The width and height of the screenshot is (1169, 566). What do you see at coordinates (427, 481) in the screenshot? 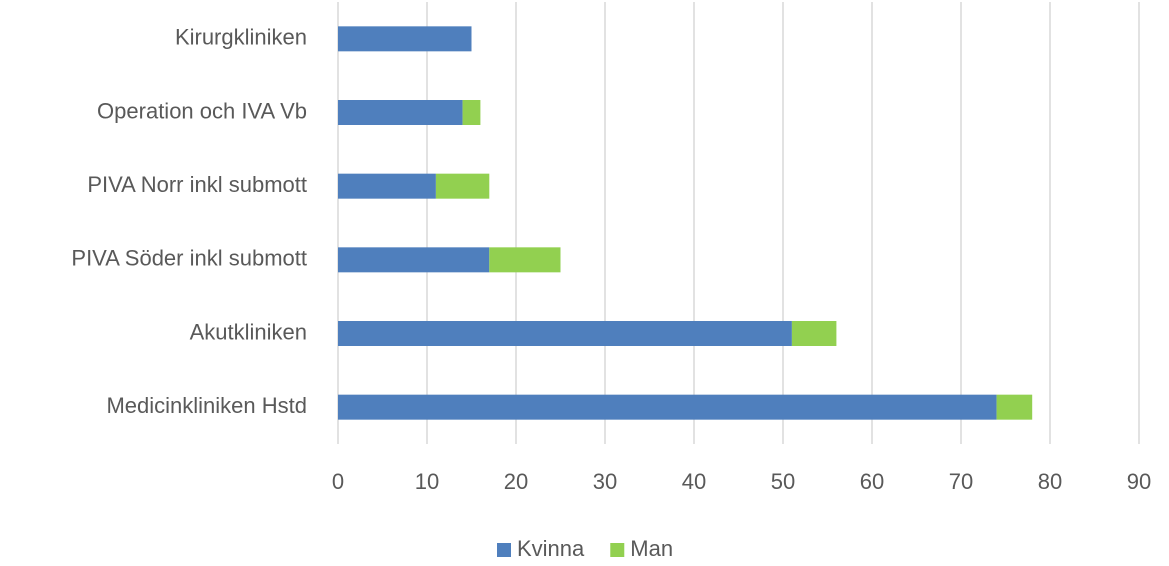
I see `x-tick-label: 10` at bounding box center [427, 481].